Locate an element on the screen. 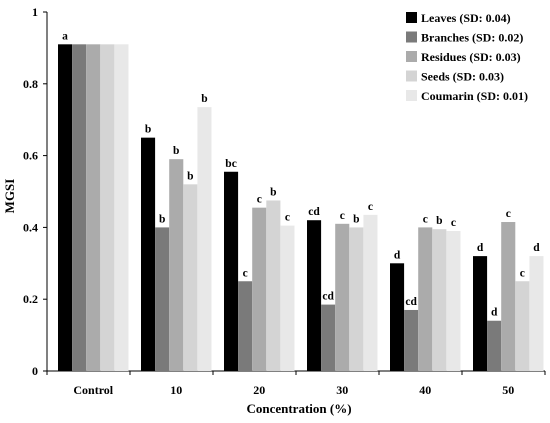  legend-entry-label: Residues (SD: 0.03) is located at coordinates (471, 57).